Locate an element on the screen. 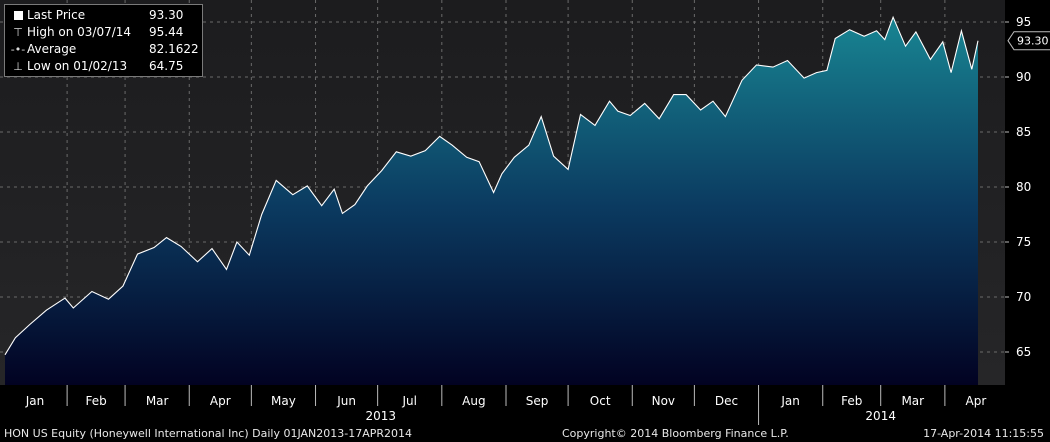 This screenshot has height=442, width=1050. y-tick-label: 90 is located at coordinates (1023, 77).